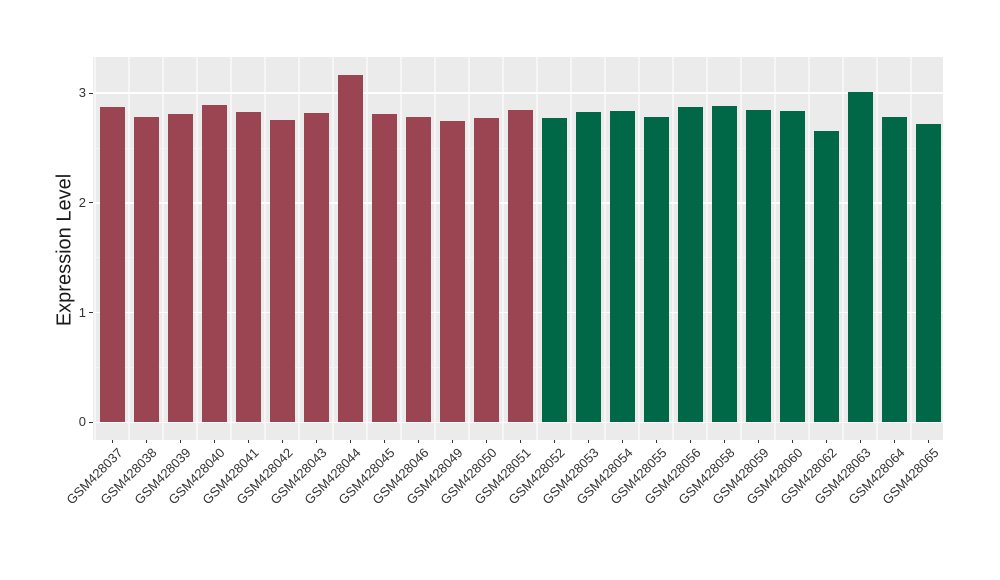 The width and height of the screenshot is (1000, 580). What do you see at coordinates (180, 268) in the screenshot?
I see `bar-GSM428039` at bounding box center [180, 268].